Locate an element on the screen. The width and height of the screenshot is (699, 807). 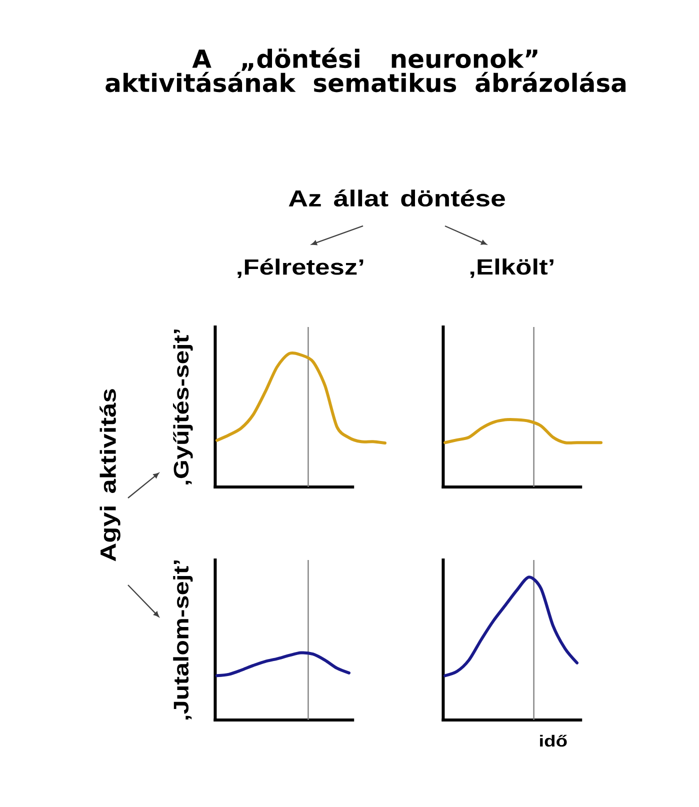
y-axis-title: ‚Gyűjtés-sejt’ is located at coordinates (183, 407).